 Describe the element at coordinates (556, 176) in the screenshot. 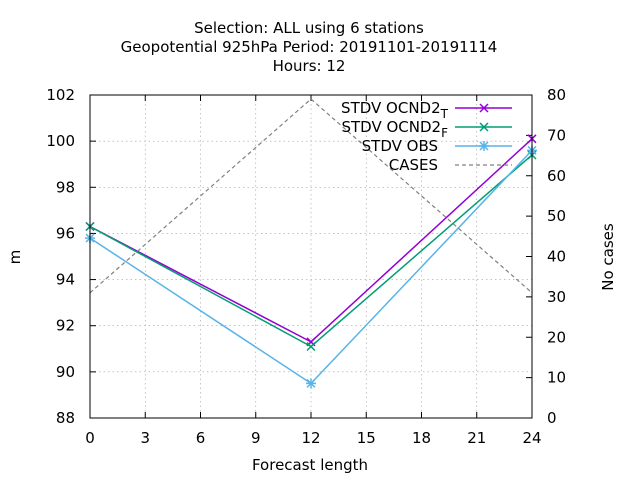

I see `y2-tick-label: 60` at that location.